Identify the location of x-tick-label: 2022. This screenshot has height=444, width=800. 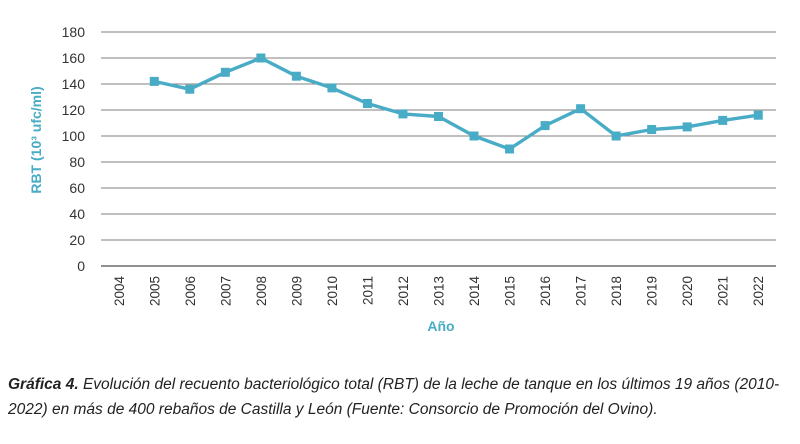
(758, 291).